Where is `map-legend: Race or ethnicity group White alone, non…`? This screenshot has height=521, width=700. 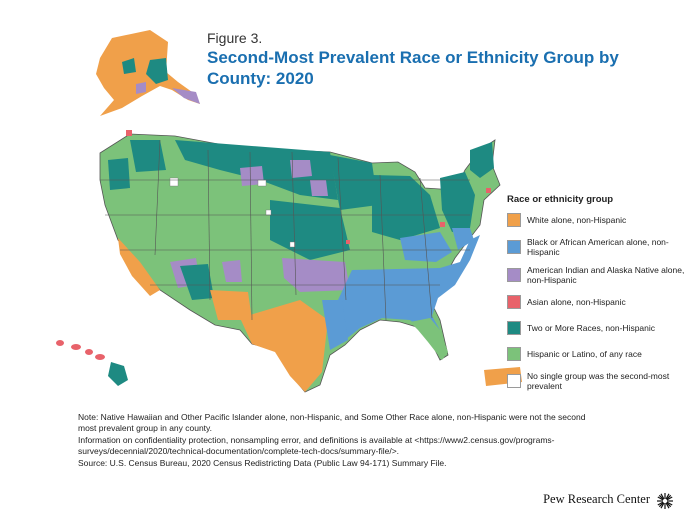
map-legend: Race or ethnicity group White alone, non… is located at coordinates (597, 296).